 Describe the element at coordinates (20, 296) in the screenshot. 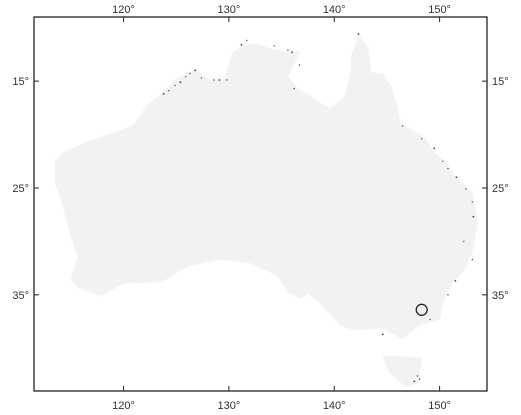

I see `left-tick-label: 35°` at that location.